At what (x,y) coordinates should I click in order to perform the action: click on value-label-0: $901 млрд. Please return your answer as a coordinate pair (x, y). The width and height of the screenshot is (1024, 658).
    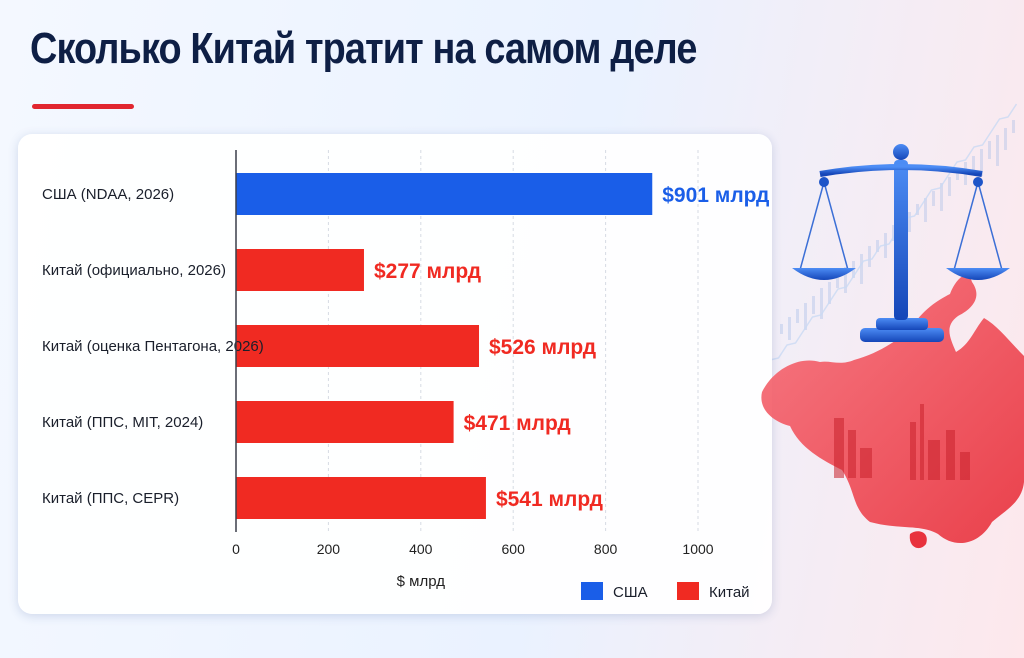
    Looking at the image, I should click on (715, 195).